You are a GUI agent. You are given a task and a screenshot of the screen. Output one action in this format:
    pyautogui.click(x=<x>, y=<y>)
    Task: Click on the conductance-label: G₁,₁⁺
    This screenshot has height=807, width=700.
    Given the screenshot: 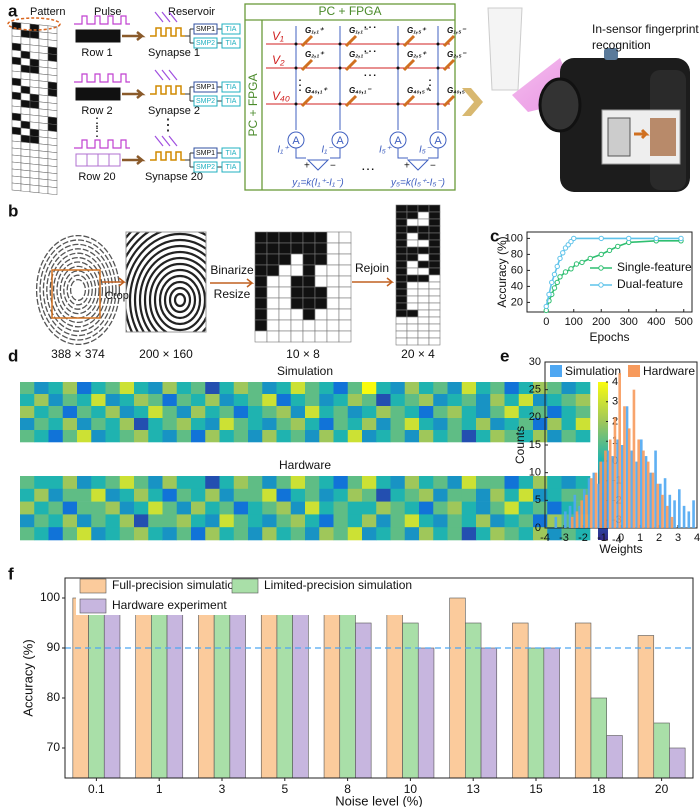 What is the action you would take?
    pyautogui.click(x=314, y=30)
    